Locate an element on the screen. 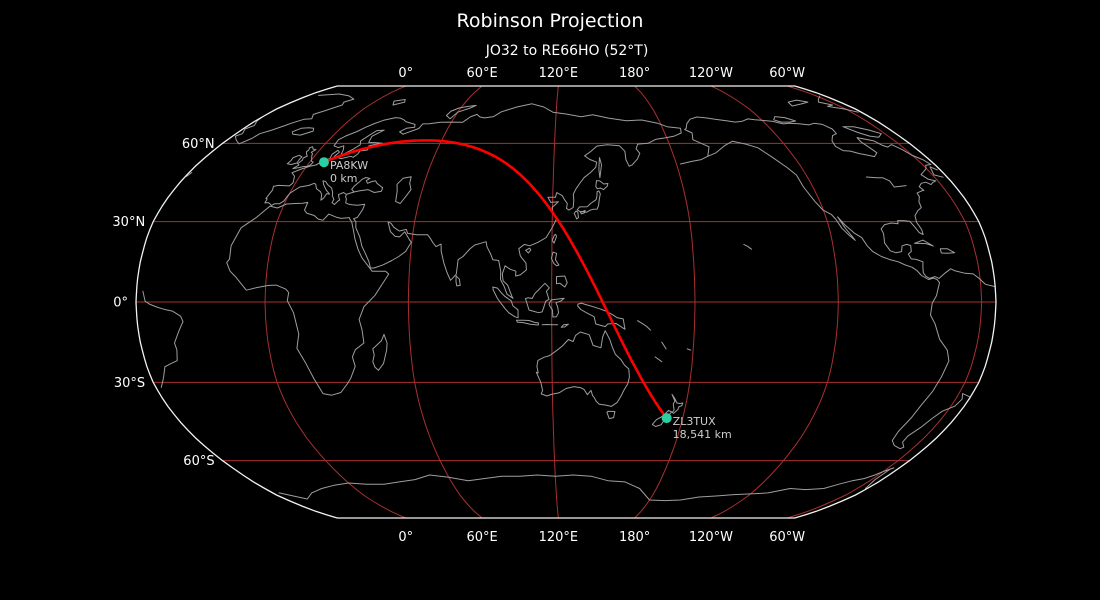 This screenshot has height=600, width=1100. x-tick-label-bottom: 60°E is located at coordinates (481, 537).